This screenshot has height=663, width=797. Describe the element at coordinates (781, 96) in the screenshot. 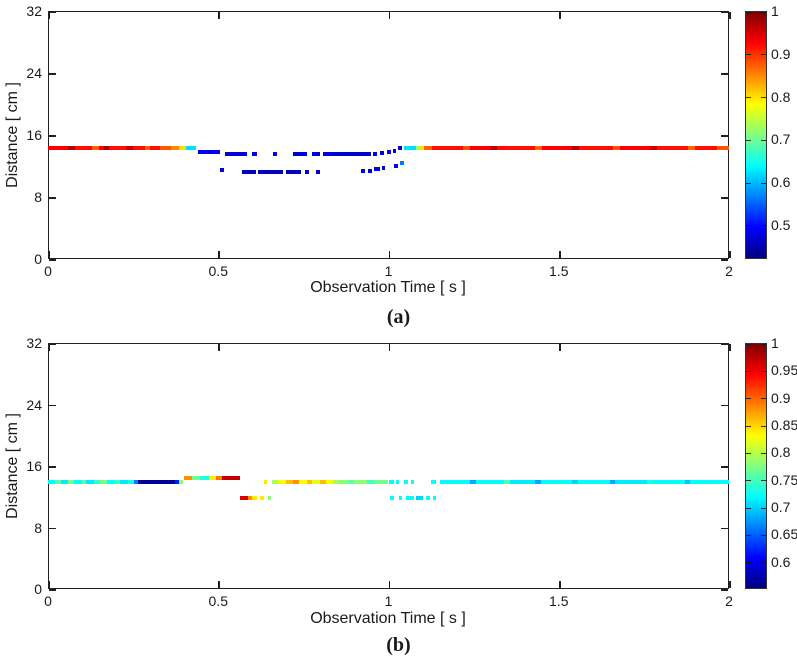

I see `colorbar-tick-label: 0.8` at that location.